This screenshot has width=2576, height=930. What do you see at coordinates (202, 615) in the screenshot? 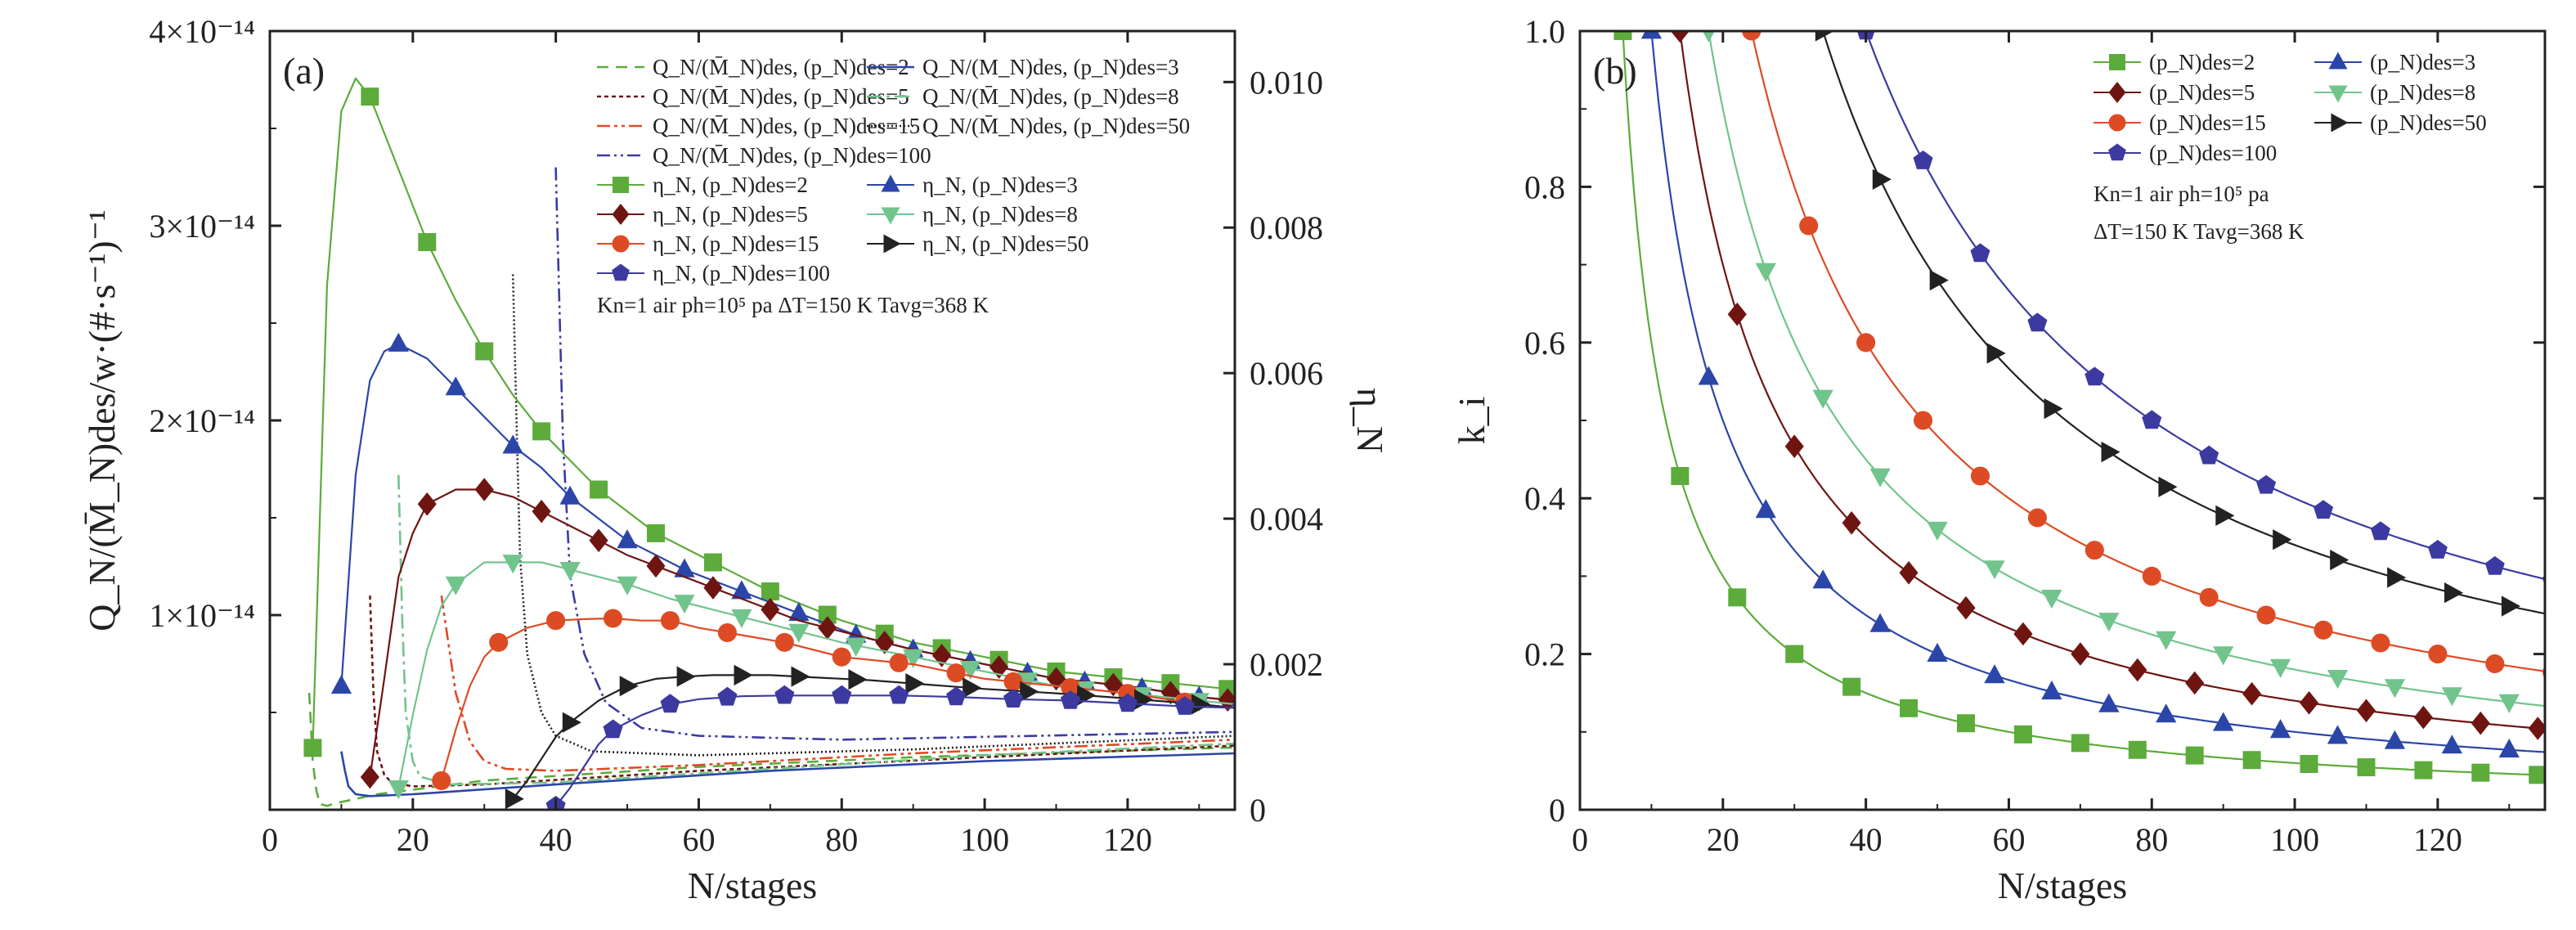
I see `y-tick-label: 1×10⁻¹⁴` at bounding box center [202, 615].